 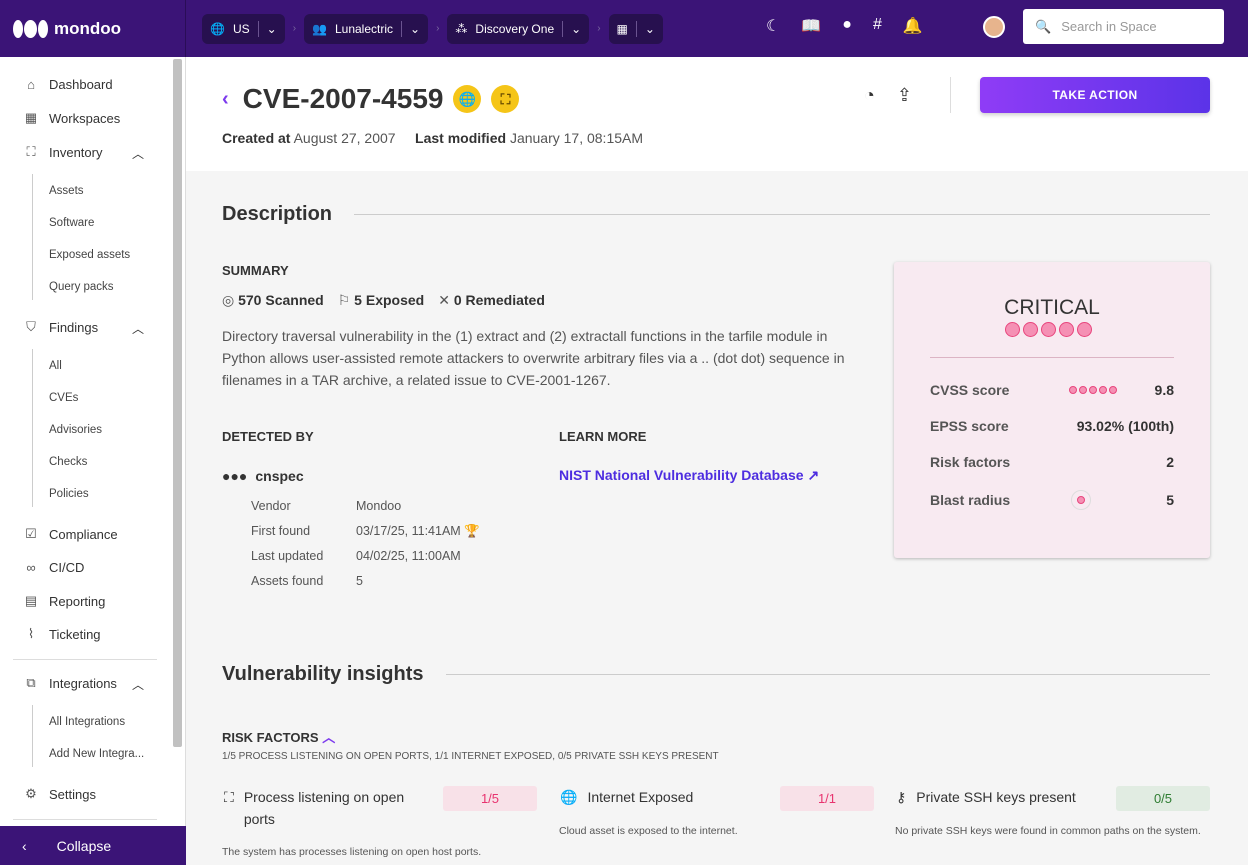 I want to click on label: Findings, so click(x=74, y=327).